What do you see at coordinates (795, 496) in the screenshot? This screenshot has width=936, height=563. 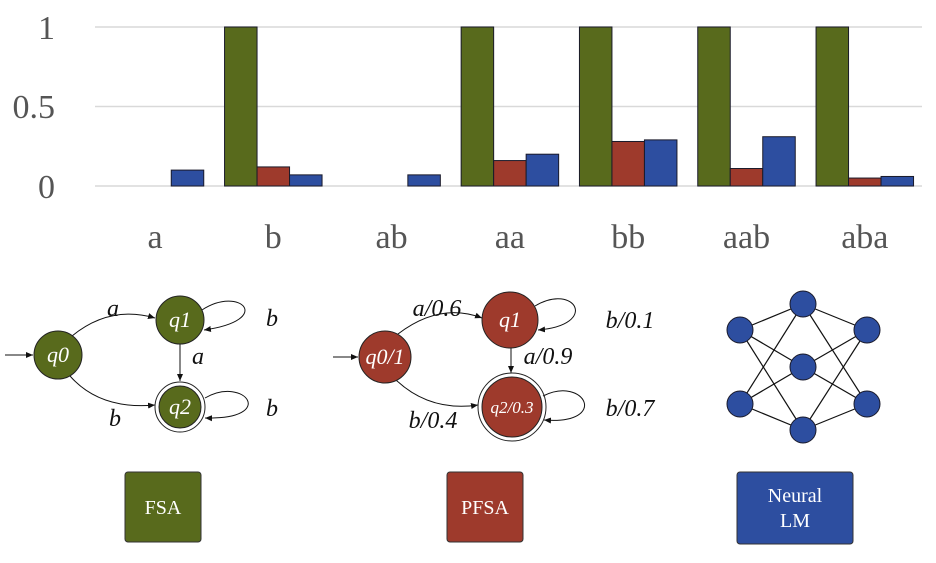 I see `neural-lm-label-line1: Neural` at bounding box center [795, 496].